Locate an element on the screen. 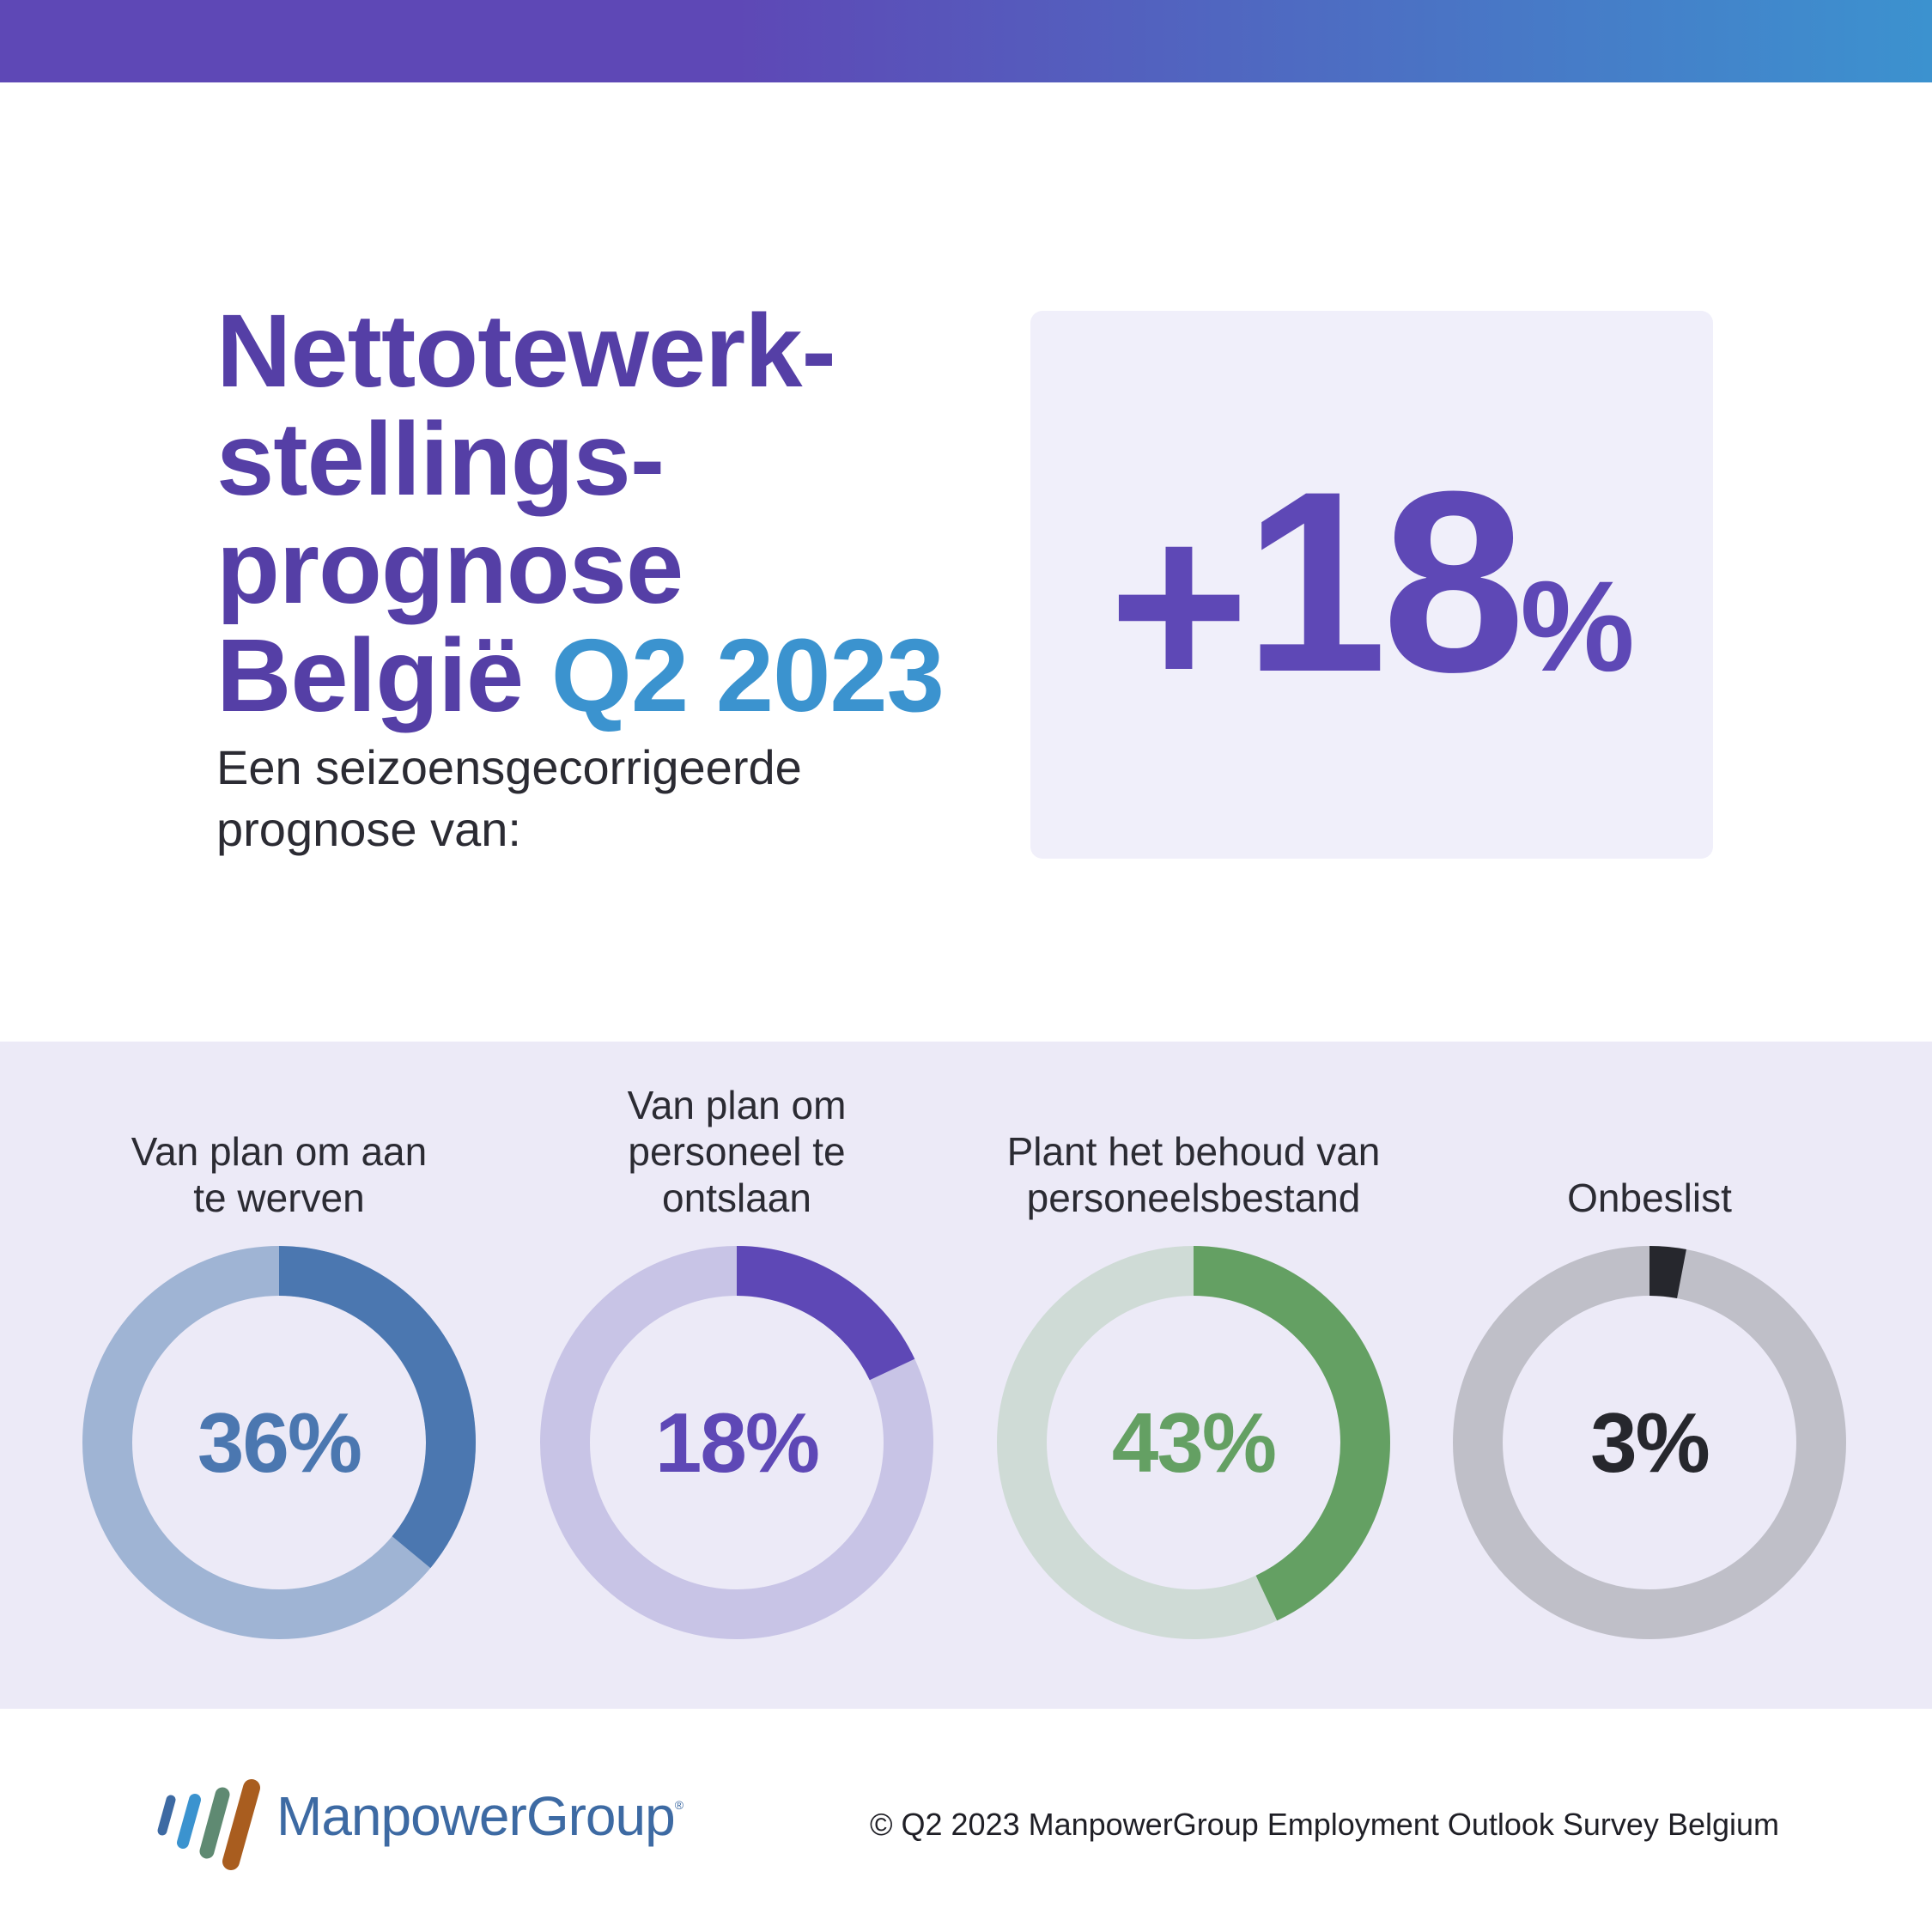 This screenshot has height=1932, width=1932. subtitle-line-2: prognose van: is located at coordinates (368, 829).